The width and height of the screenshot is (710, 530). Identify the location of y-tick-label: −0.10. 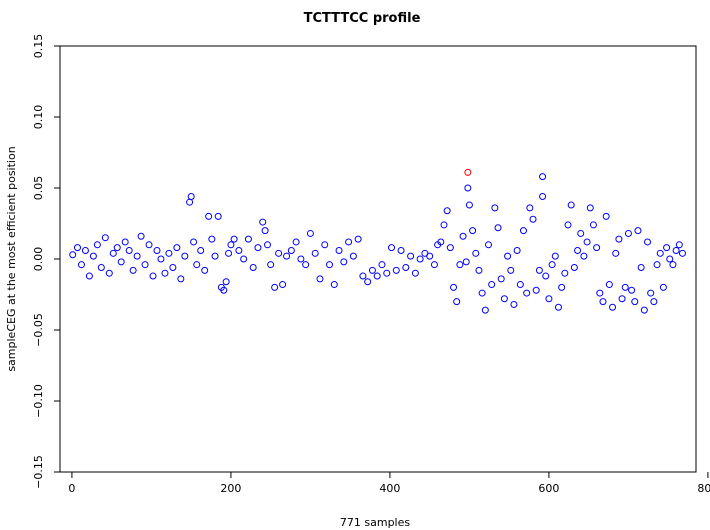
(38, 401).